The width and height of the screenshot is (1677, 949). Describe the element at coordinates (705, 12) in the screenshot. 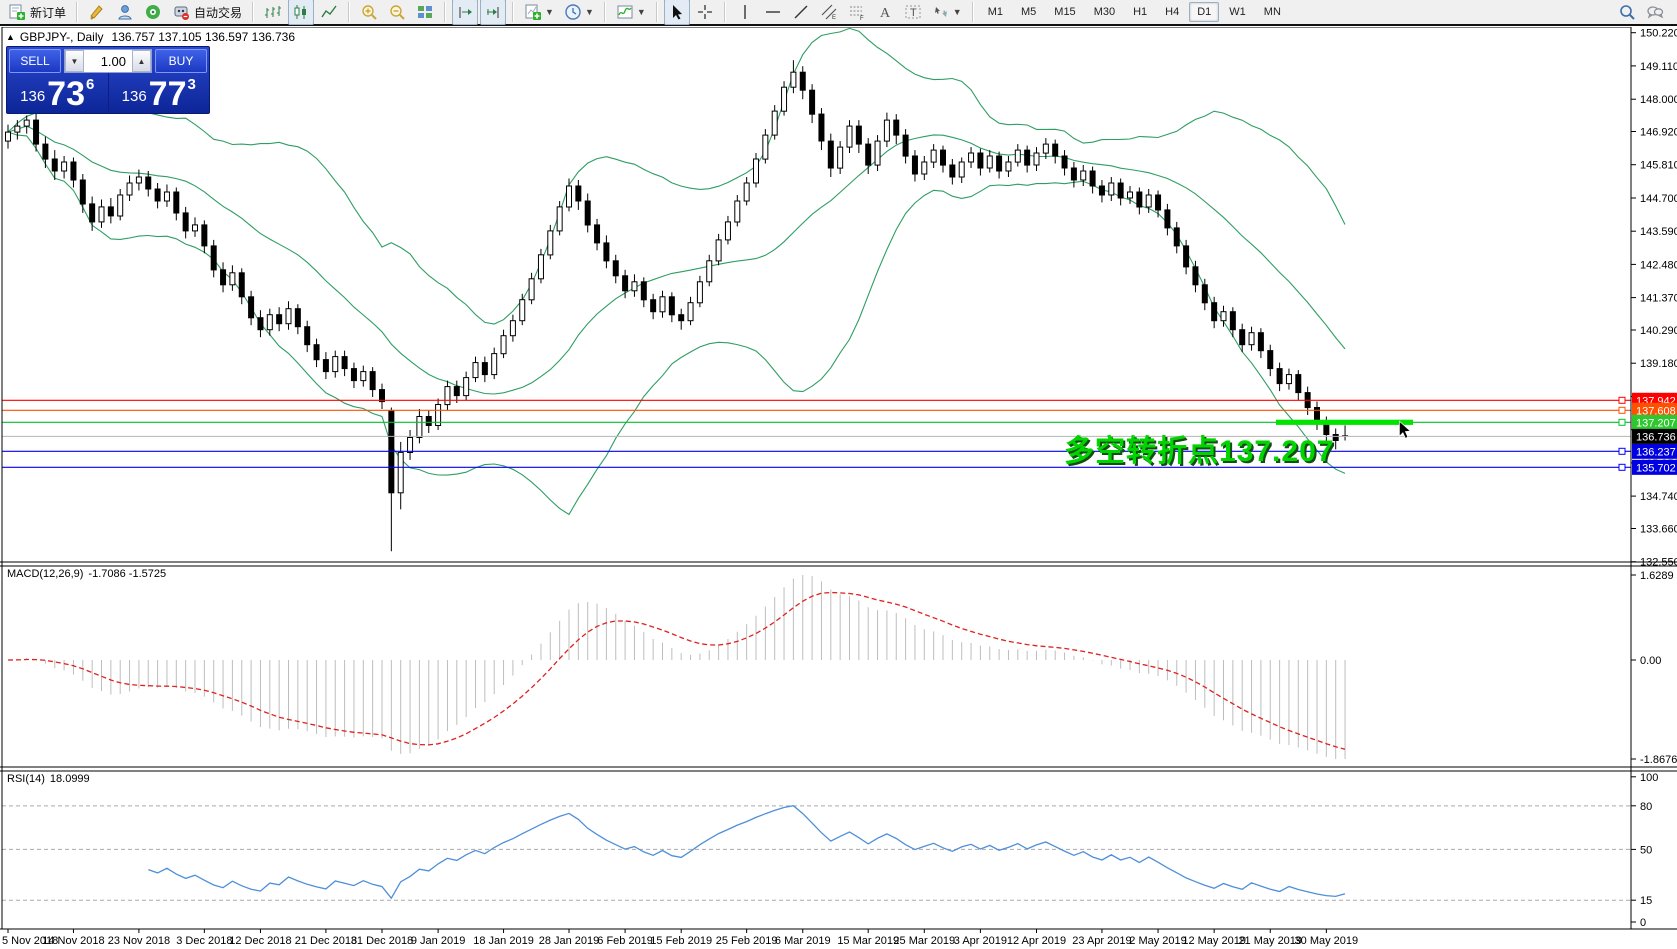

I see `crosshair-button` at that location.